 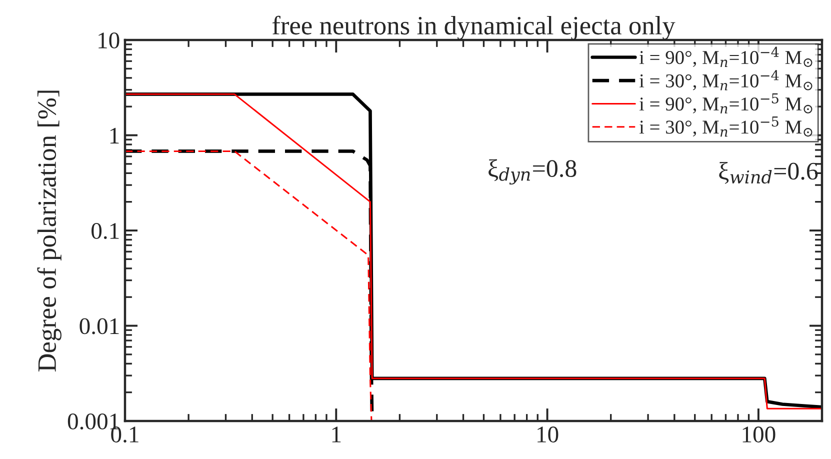 What do you see at coordinates (336, 434) in the screenshot?
I see `x-tick-label: 1` at bounding box center [336, 434].